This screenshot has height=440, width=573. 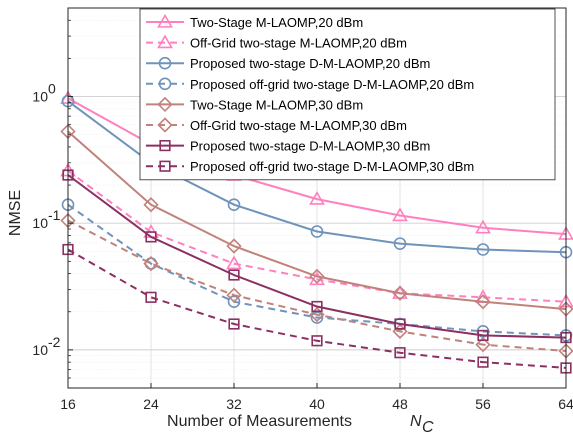 What do you see at coordinates (259, 421) in the screenshot?
I see `x-axis-label: Number of Measurements` at bounding box center [259, 421].